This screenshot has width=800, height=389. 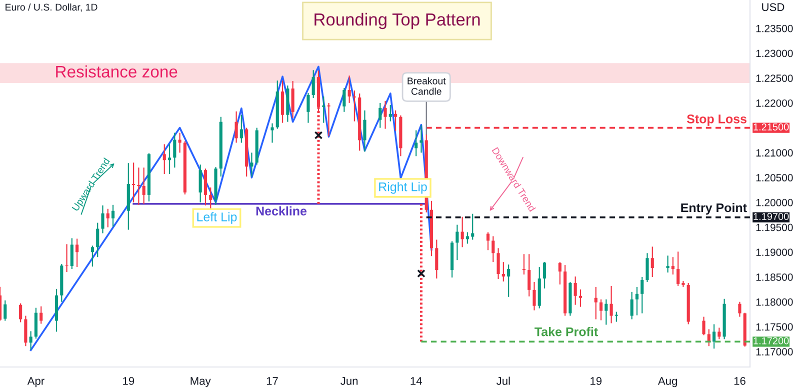 What do you see at coordinates (349, 381) in the screenshot?
I see `x-tick-label: Jun` at bounding box center [349, 381].